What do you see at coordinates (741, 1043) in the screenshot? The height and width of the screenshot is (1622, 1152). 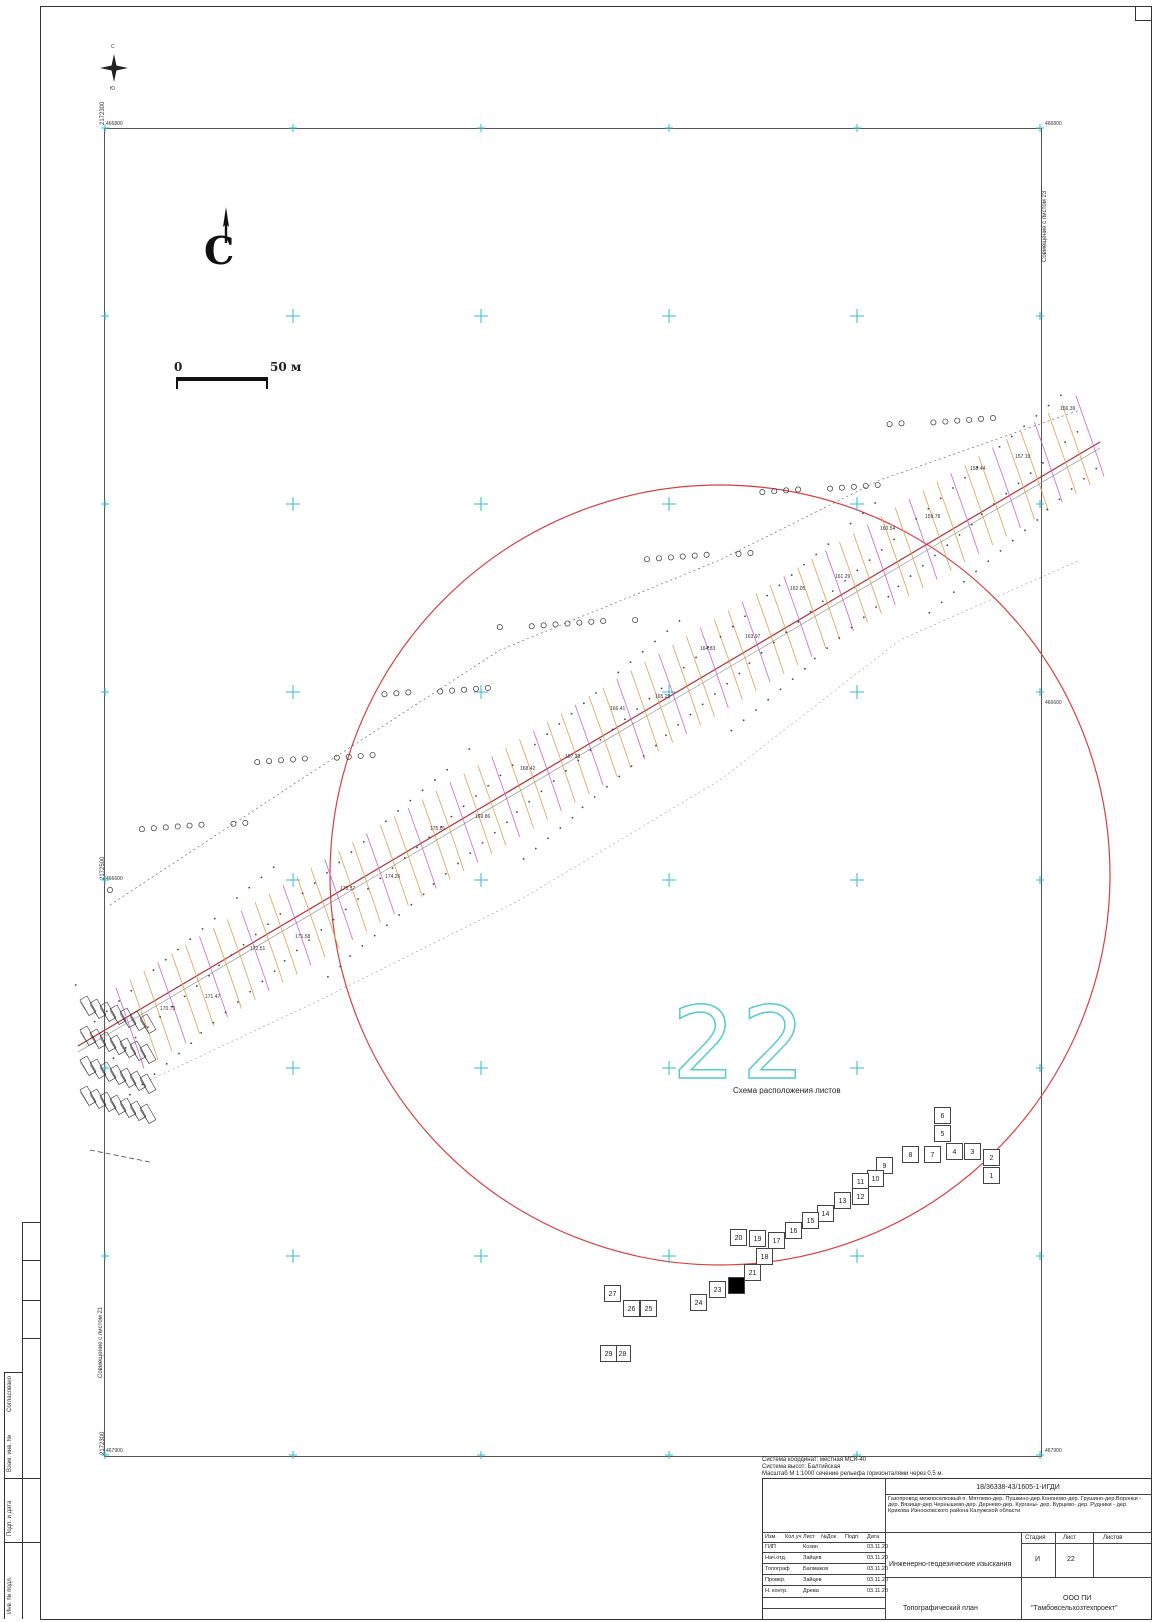 I see `sheet-number-large: 22` at bounding box center [741, 1043].